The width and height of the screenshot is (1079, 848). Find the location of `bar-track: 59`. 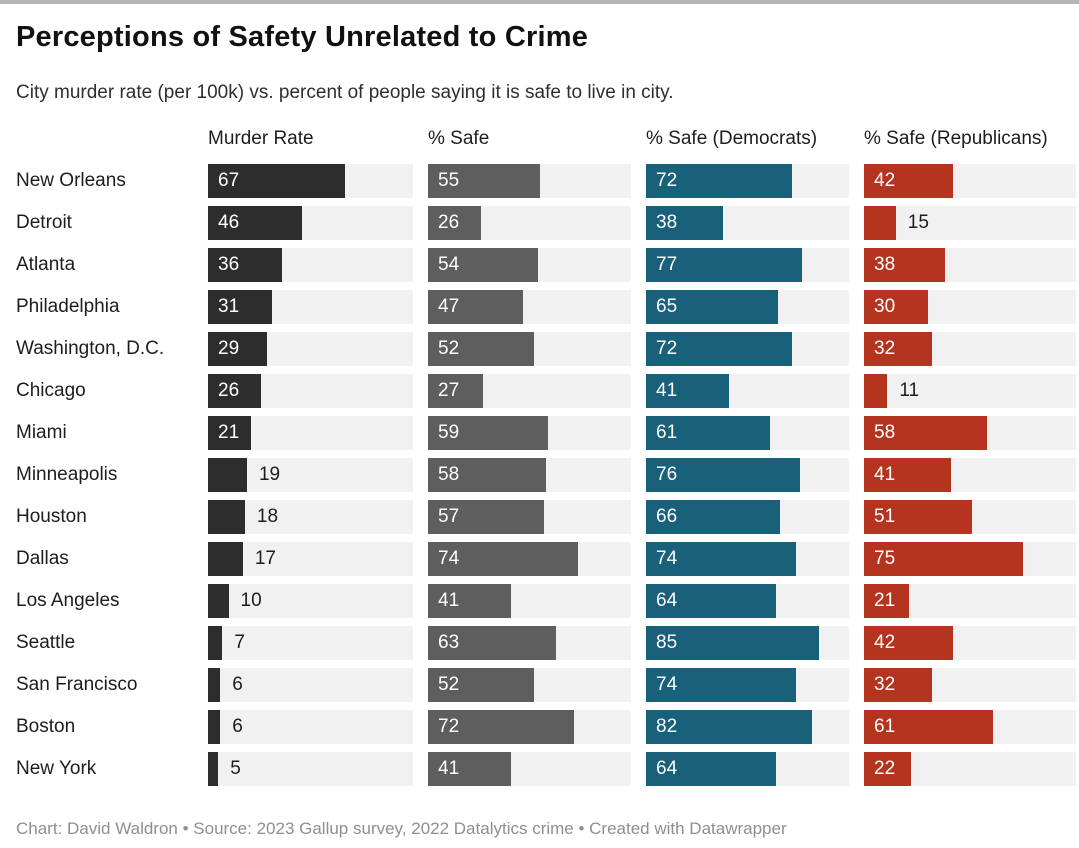

bar-track: 59 is located at coordinates (529, 433).